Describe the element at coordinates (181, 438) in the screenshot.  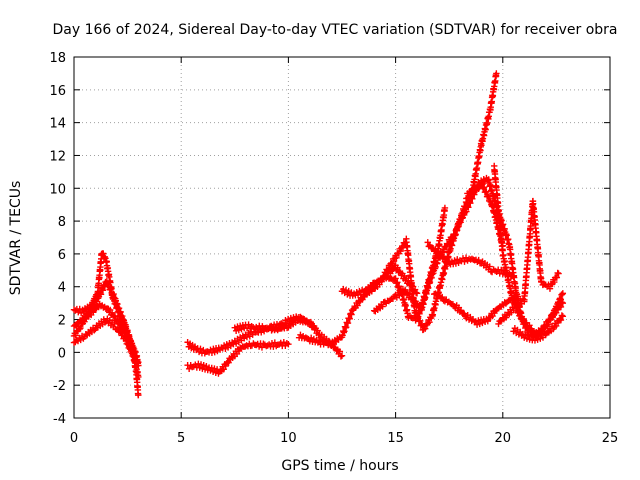
I see `x-tick-label: 5` at that location.